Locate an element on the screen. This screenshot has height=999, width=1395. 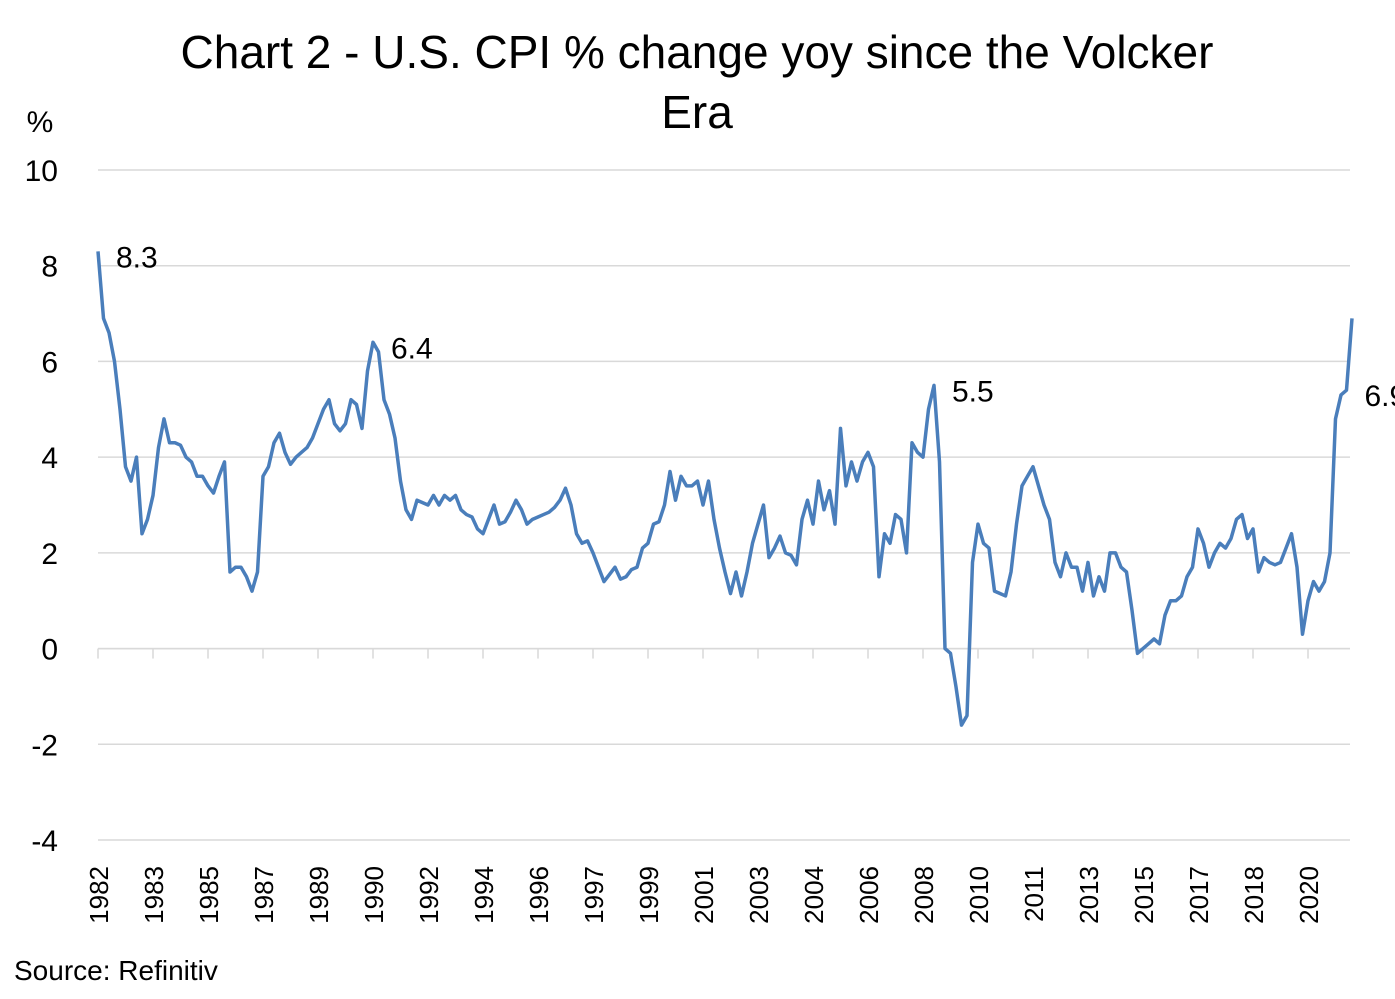
x-tick-label: 1982 is located at coordinates (99, 895).